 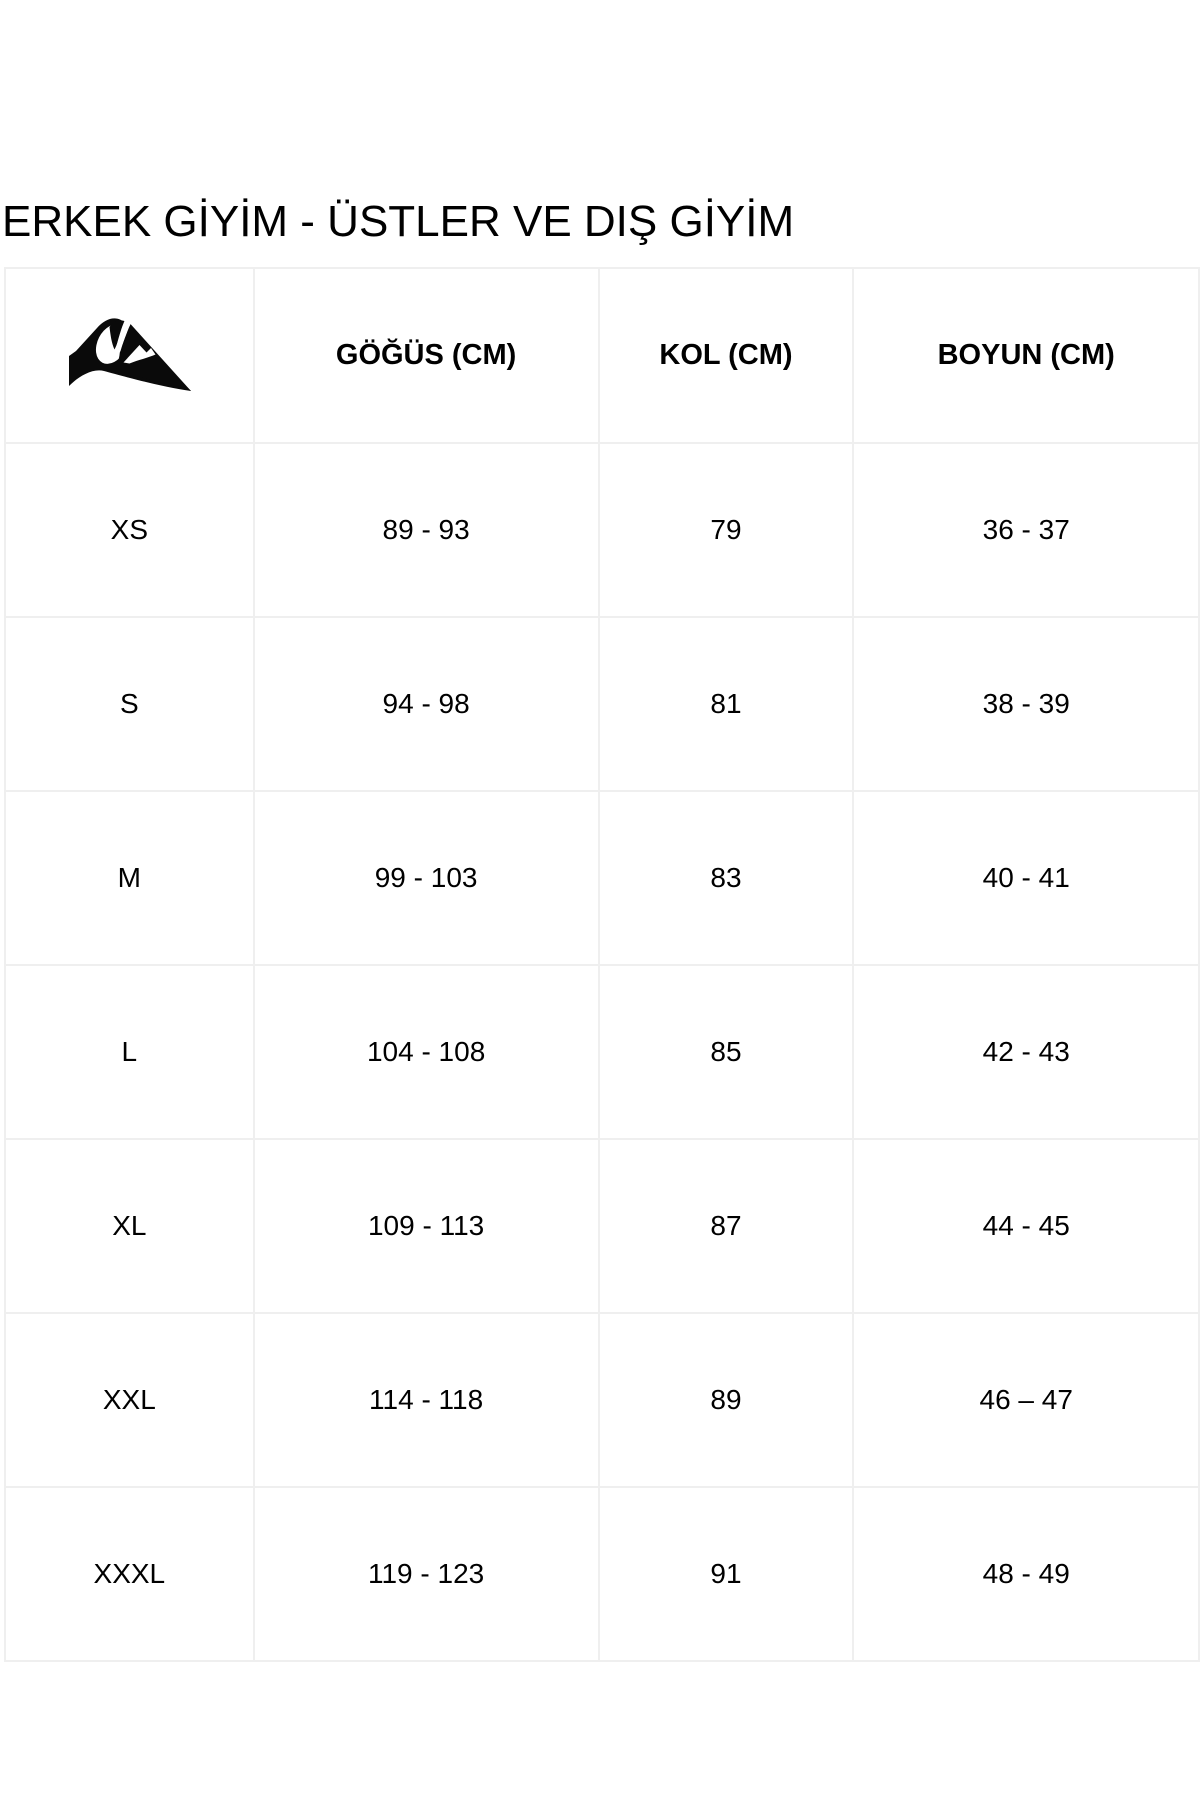 I want to click on boyun-cell: 46 – 47, so click(x=1026, y=1400).